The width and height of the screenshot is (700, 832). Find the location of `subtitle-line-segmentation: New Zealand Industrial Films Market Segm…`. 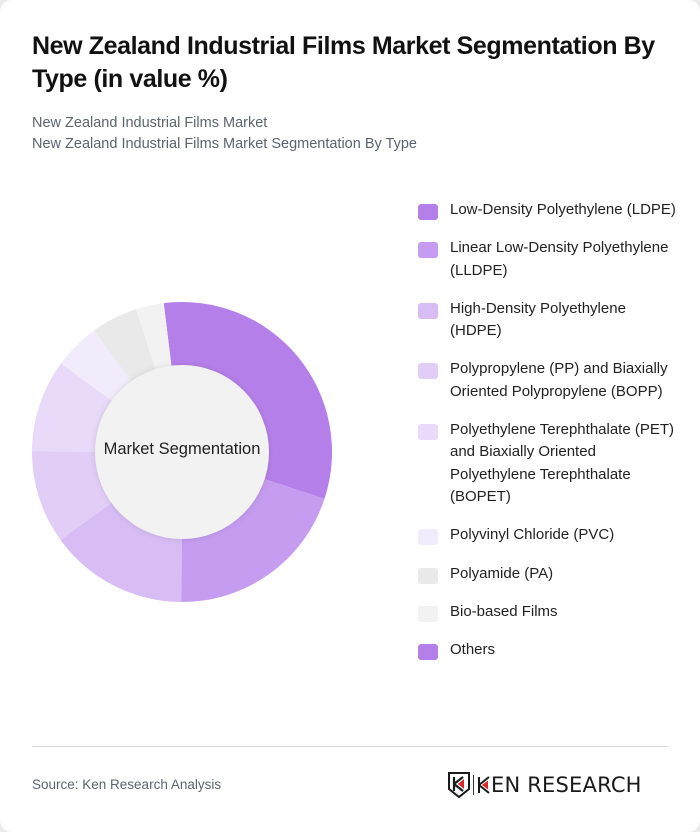

subtitle-line-segmentation: New Zealand Industrial Films Market Segm… is located at coordinates (224, 144).